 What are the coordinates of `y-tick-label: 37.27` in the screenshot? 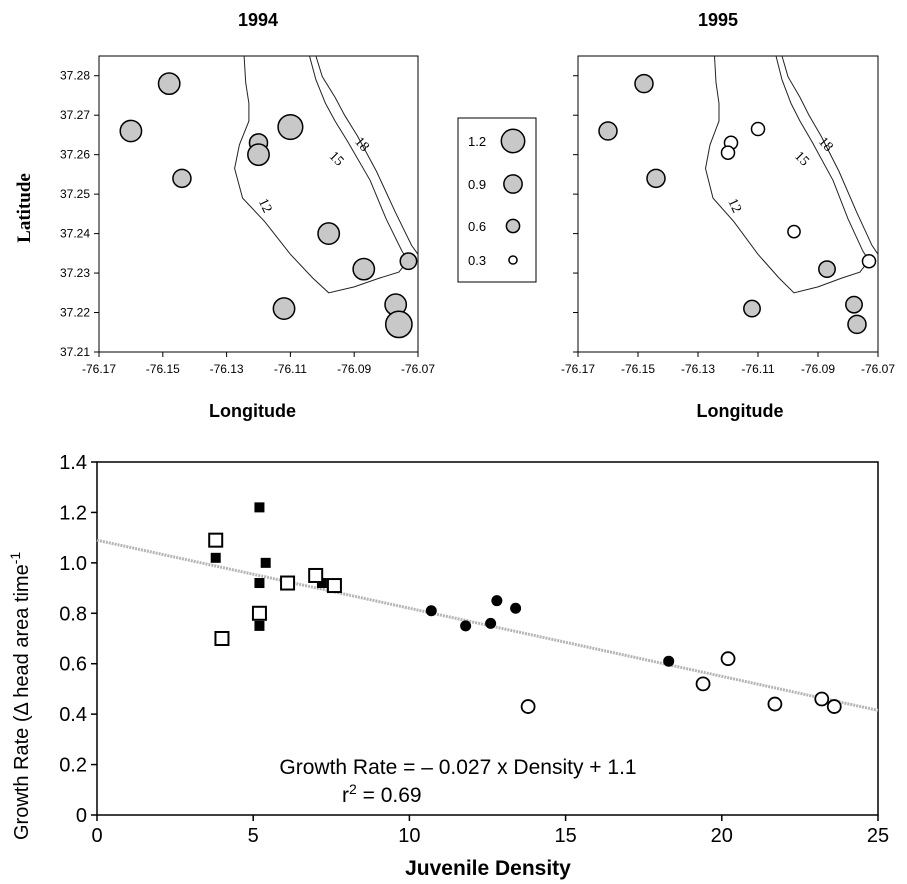 It's located at (75, 115).